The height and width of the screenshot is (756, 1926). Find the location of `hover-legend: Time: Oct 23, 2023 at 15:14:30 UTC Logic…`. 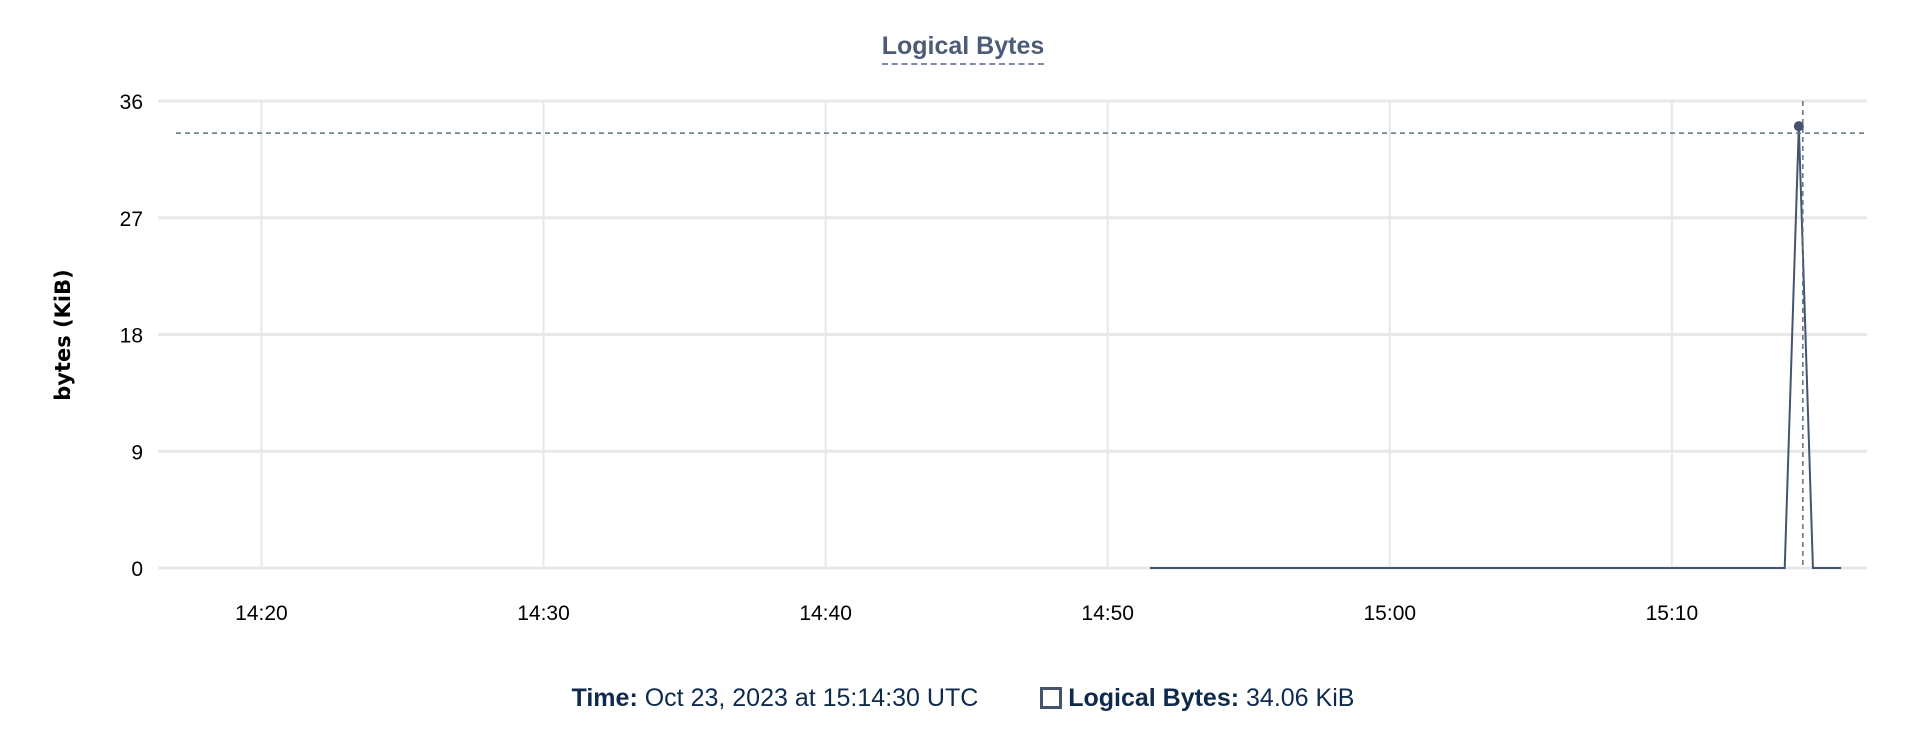

hover-legend: Time: Oct 23, 2023 at 15:14:30 UTC Logic… is located at coordinates (963, 698).